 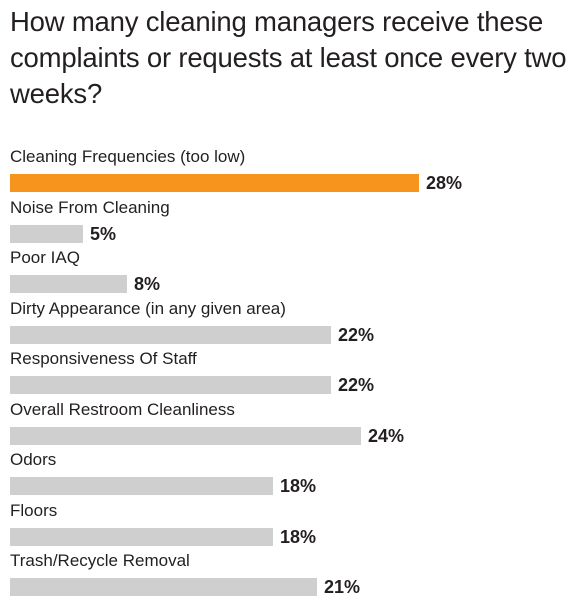 What do you see at coordinates (290, 272) in the screenshot?
I see `bar-row: Poor IAQ 8%` at bounding box center [290, 272].